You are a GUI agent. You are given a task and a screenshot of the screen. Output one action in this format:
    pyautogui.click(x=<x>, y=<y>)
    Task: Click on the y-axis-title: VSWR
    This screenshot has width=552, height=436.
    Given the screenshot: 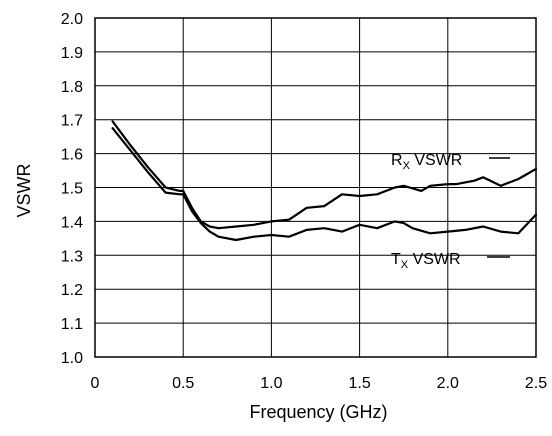 What is the action you would take?
    pyautogui.click(x=24, y=190)
    